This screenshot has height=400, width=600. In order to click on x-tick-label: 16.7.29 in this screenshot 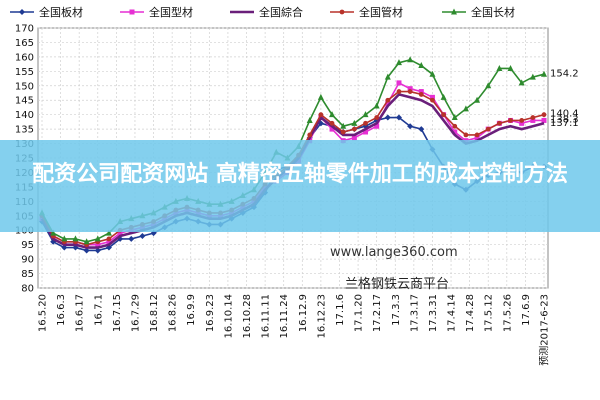, I will do `click(135, 313)`.